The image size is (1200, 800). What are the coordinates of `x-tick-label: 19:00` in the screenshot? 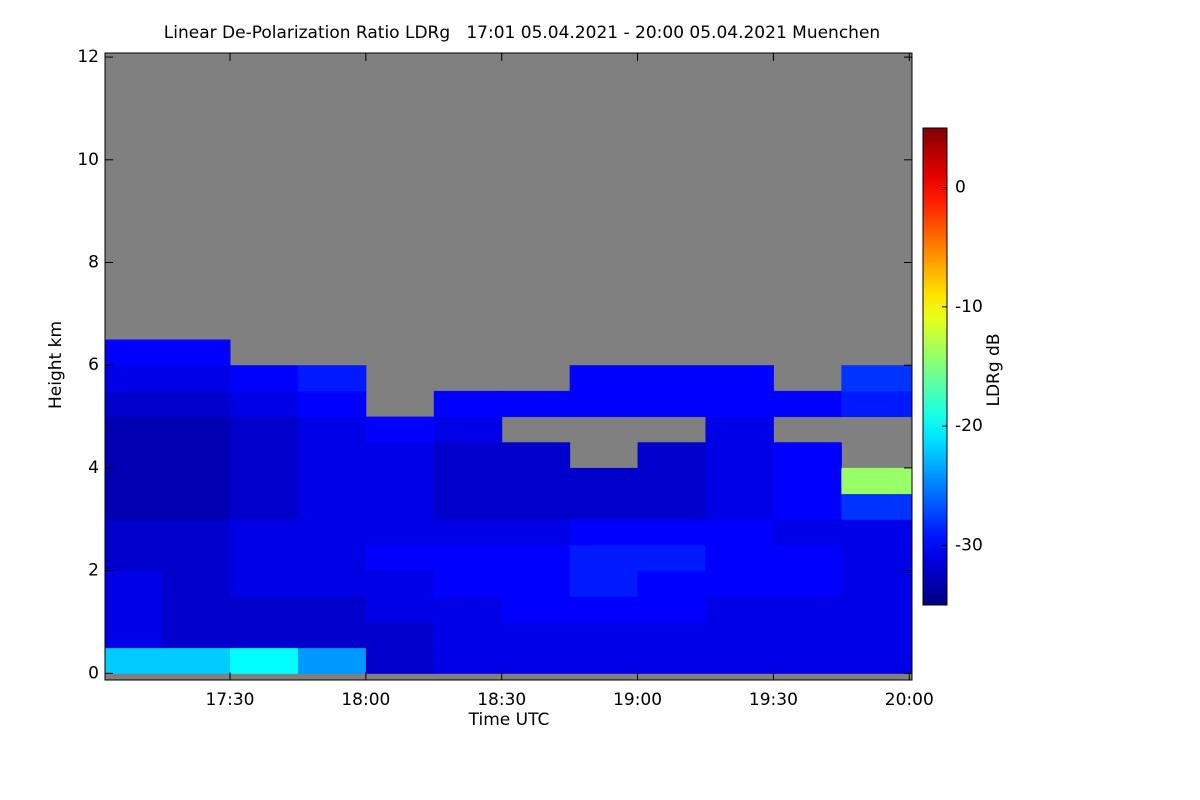 It's located at (637, 700).